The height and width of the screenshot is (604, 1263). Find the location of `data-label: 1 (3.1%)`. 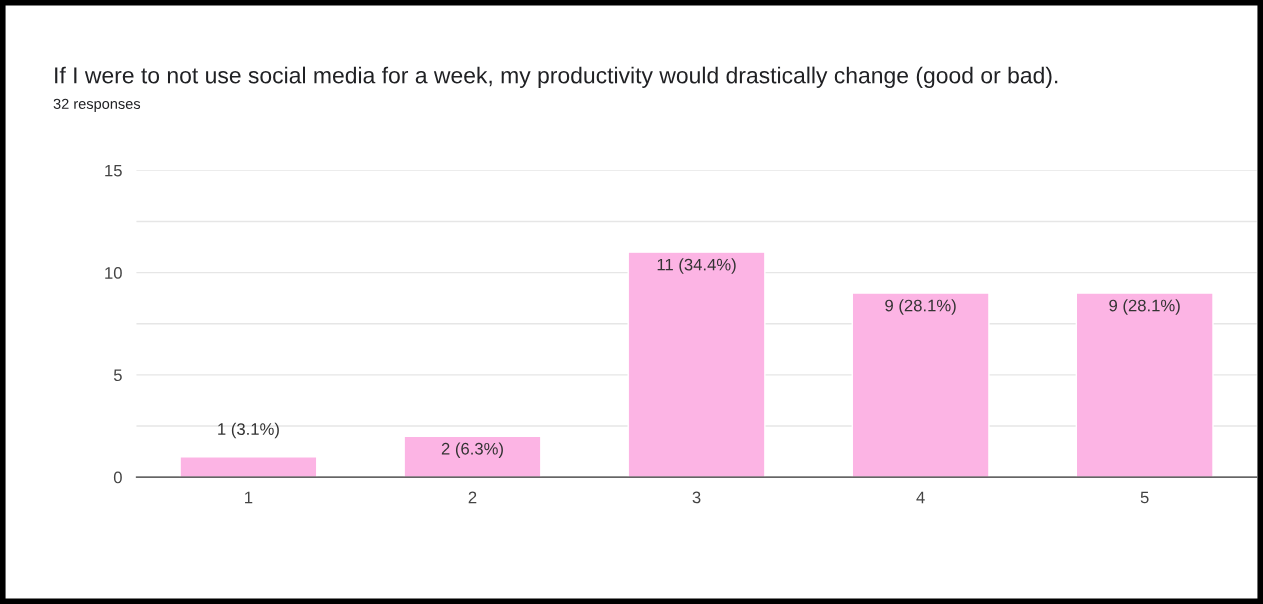

data-label: 1 (3.1%) is located at coordinates (248, 430).